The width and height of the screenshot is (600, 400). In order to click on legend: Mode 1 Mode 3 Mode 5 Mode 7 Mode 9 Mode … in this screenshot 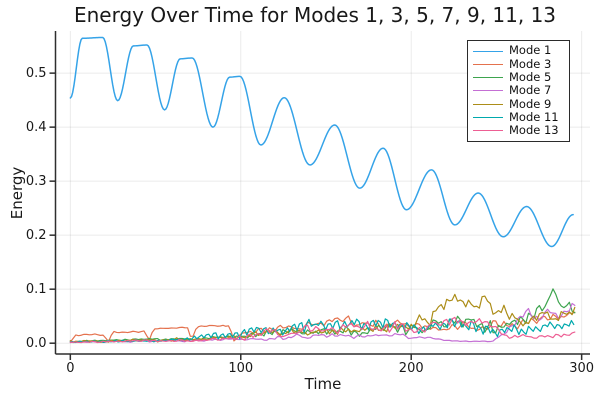, I will do `click(518, 91)`.